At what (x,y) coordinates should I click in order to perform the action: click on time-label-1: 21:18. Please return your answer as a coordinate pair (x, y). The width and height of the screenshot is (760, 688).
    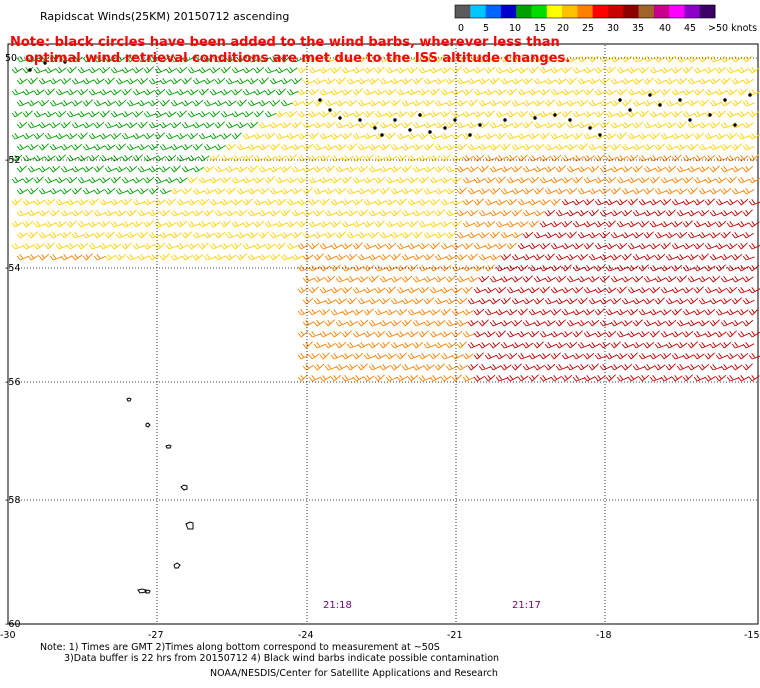
    Looking at the image, I should click on (337, 605).